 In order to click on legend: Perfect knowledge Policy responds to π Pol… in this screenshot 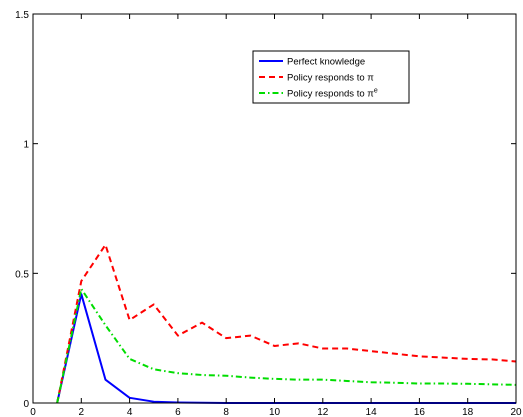, I will do `click(331, 77)`.